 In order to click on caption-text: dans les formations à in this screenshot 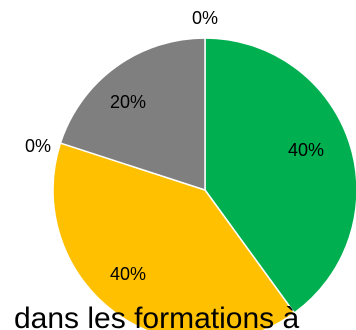, I will do `click(157, 316)`.